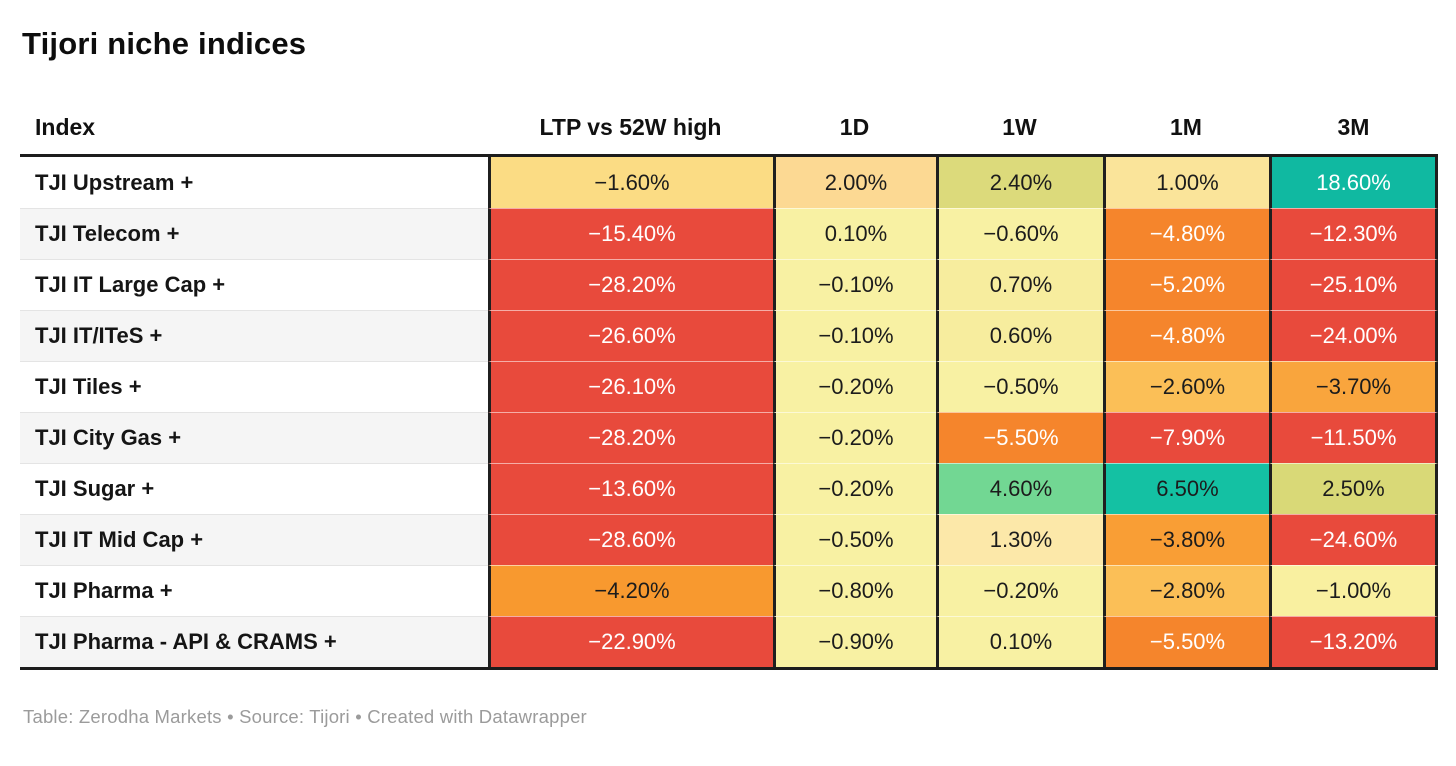 The width and height of the screenshot is (1456, 766). What do you see at coordinates (854, 182) in the screenshot?
I see `value-cell: 2.00%` at bounding box center [854, 182].